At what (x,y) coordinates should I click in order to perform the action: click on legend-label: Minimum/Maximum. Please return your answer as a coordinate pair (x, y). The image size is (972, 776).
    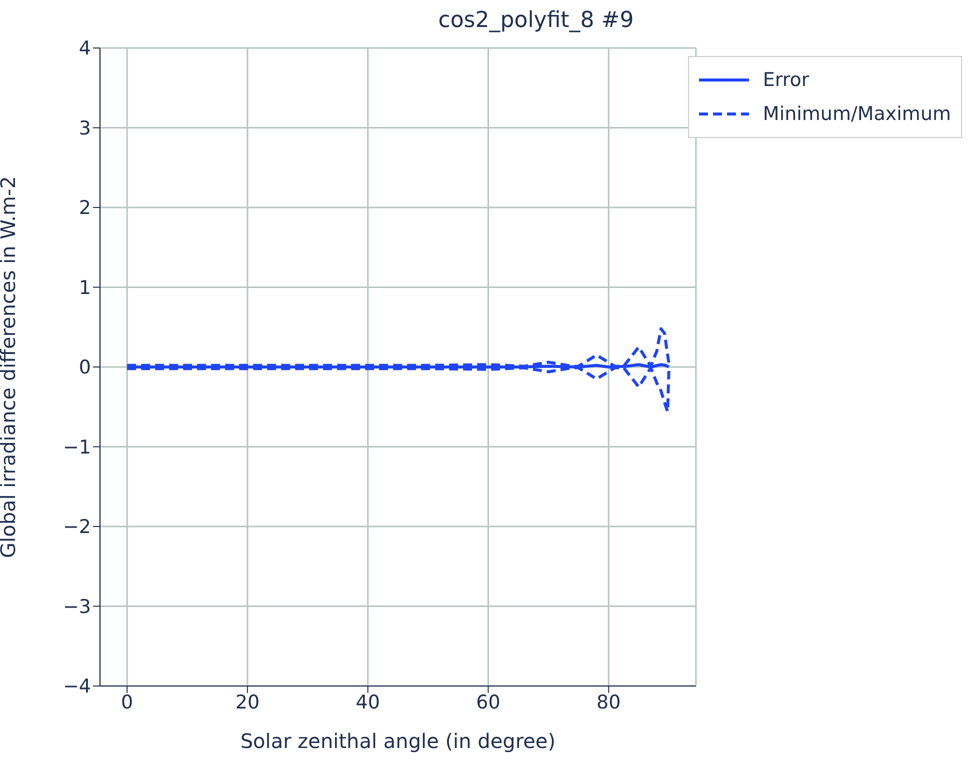
    Looking at the image, I should click on (856, 114).